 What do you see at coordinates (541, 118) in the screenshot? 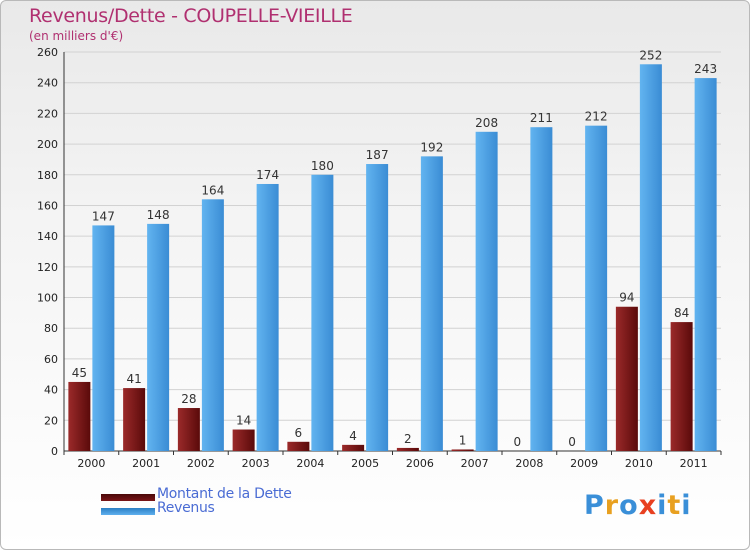
I see `data-label-revenus: 211` at bounding box center [541, 118].